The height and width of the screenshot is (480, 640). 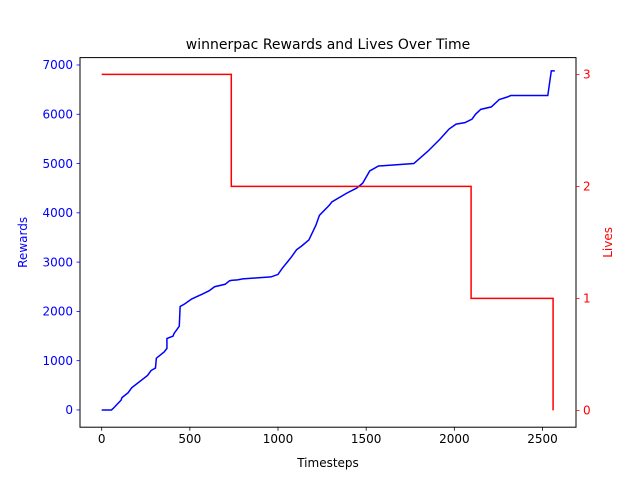 What do you see at coordinates (57, 213) in the screenshot?
I see `left-tick-label: 4000` at bounding box center [57, 213].